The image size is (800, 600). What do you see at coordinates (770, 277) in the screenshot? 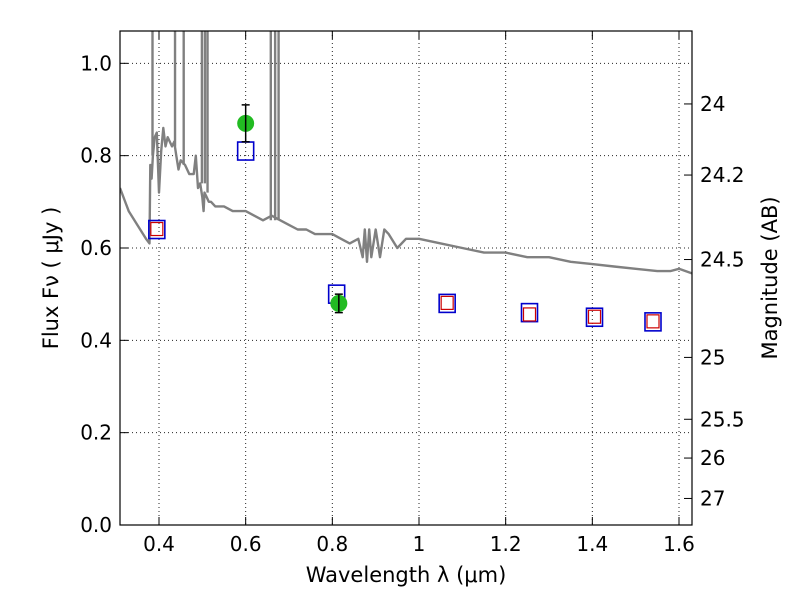
I see `y2-axis-label: Magnitude (AB)` at bounding box center [770, 277].